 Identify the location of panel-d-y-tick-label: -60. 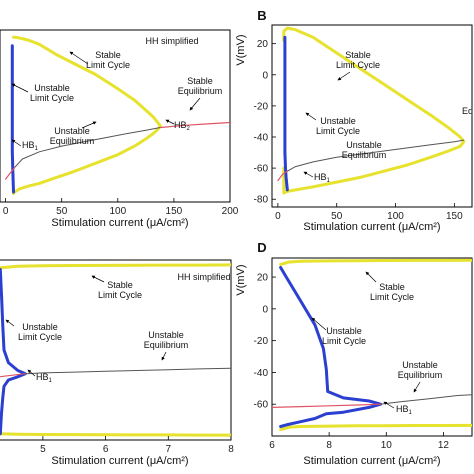
(261, 405).